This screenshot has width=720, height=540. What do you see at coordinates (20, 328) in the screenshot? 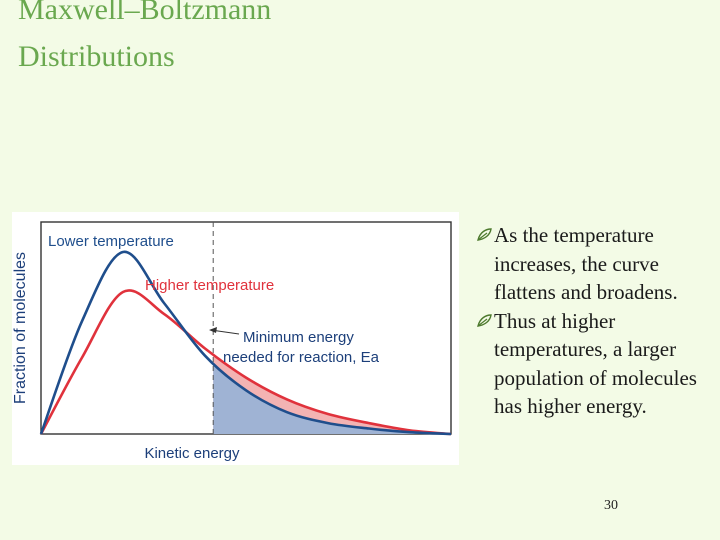
I see `y-axis-label: Fraction of molecules` at bounding box center [20, 328].